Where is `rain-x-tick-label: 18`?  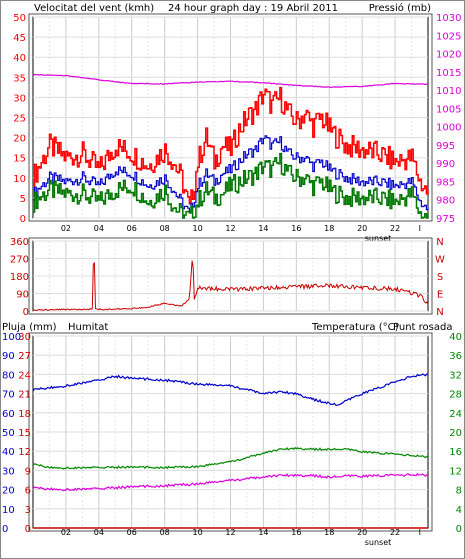
rain-x-tick-label: 18 is located at coordinates (329, 532).